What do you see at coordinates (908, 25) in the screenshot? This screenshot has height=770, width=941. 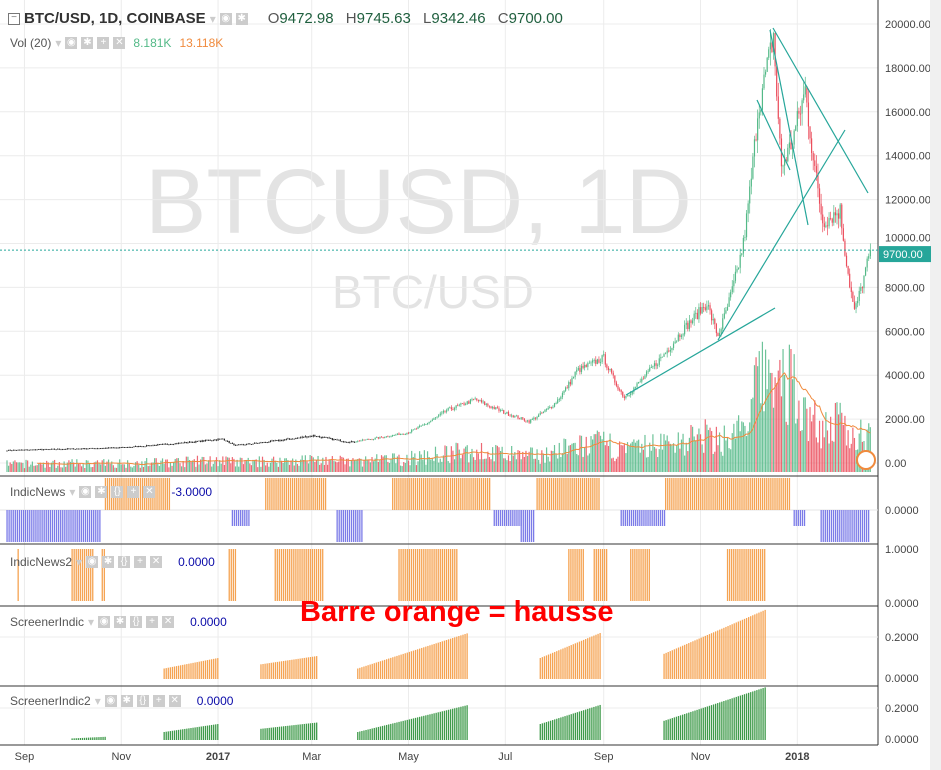 I see `y-tick-label: 20000.00` at bounding box center [908, 25].